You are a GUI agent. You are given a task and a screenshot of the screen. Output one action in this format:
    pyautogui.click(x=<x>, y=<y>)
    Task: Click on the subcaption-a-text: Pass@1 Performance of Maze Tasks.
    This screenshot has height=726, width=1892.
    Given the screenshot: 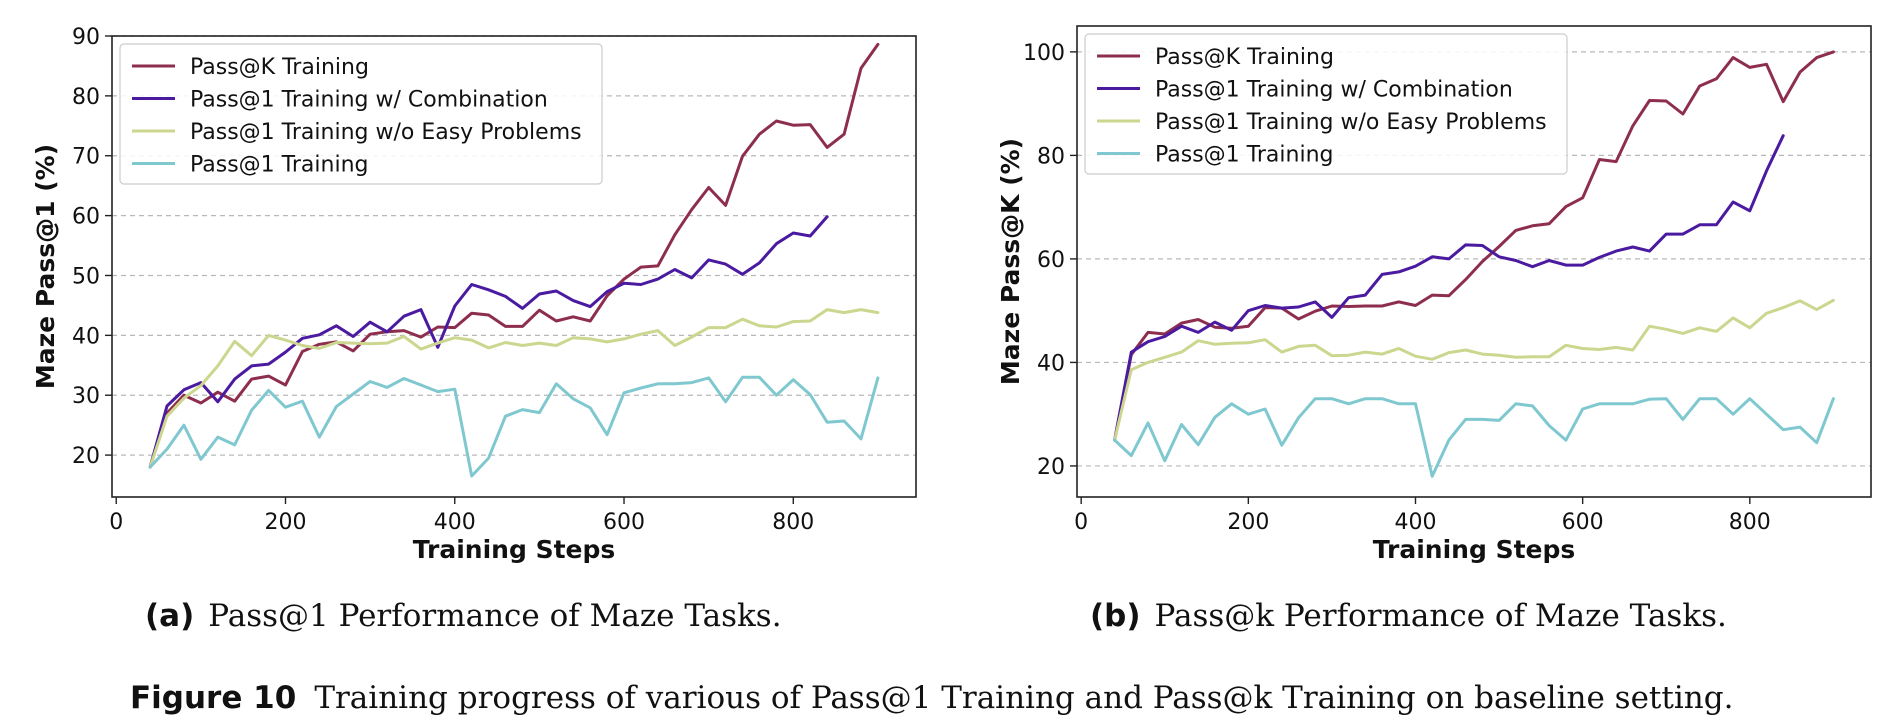 What is the action you would take?
    pyautogui.click(x=495, y=616)
    